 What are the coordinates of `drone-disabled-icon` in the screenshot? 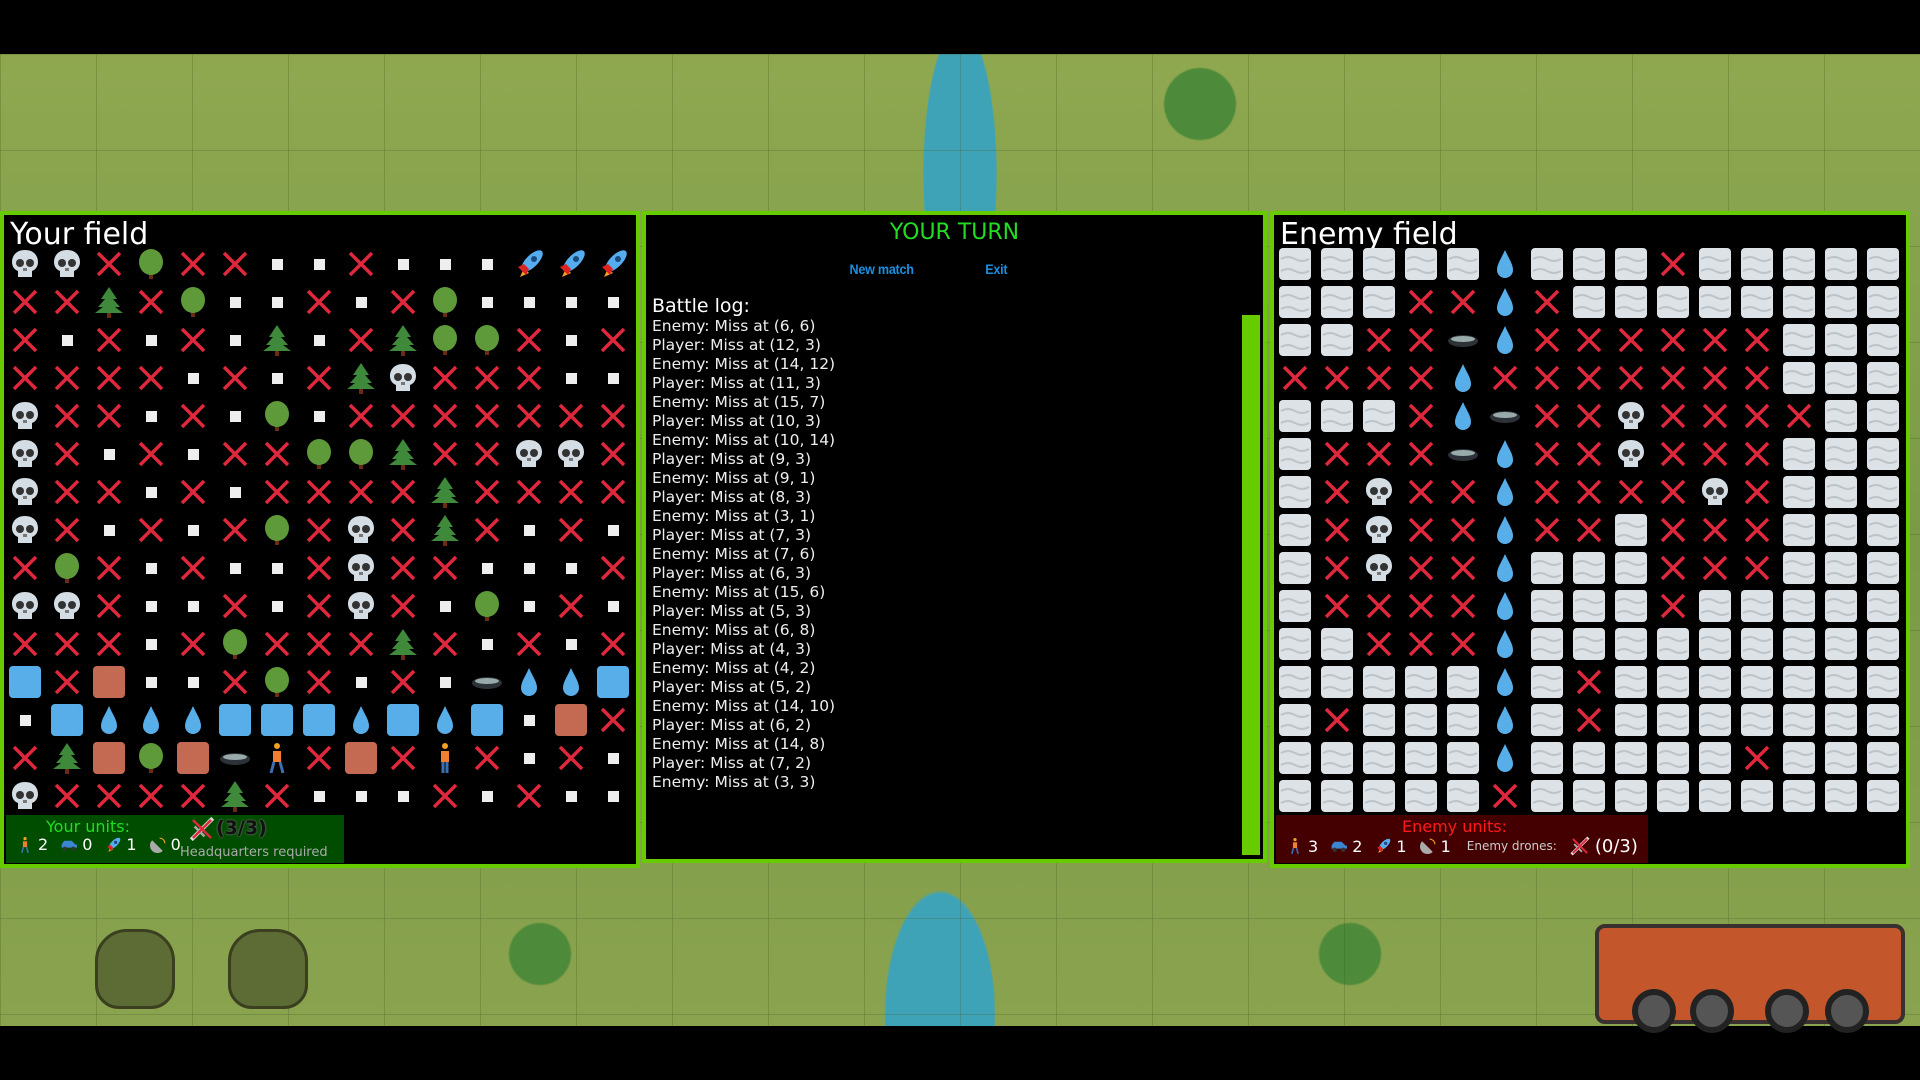 It's located at (202, 829).